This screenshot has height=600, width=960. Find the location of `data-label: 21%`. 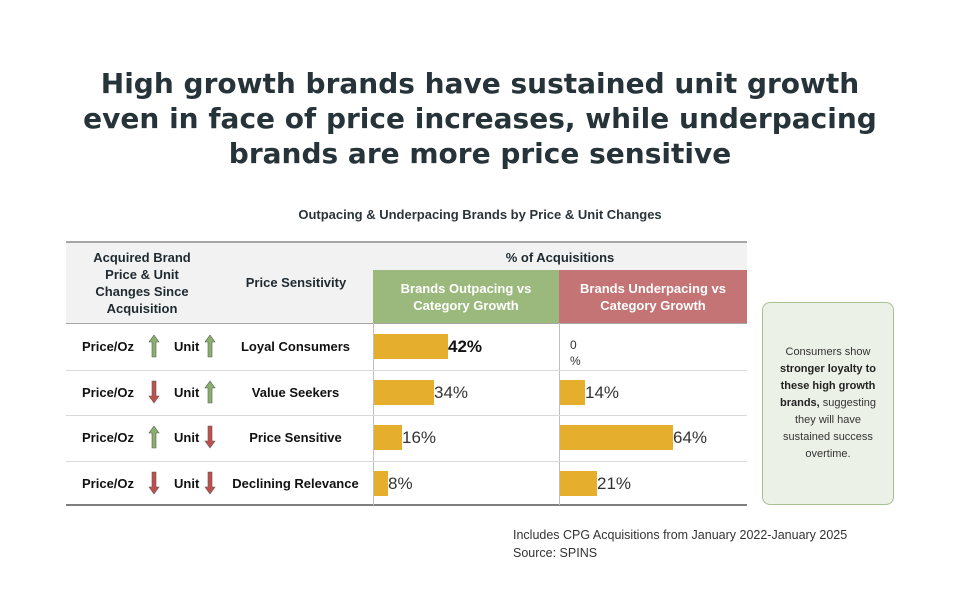

data-label: 21% is located at coordinates (614, 483).